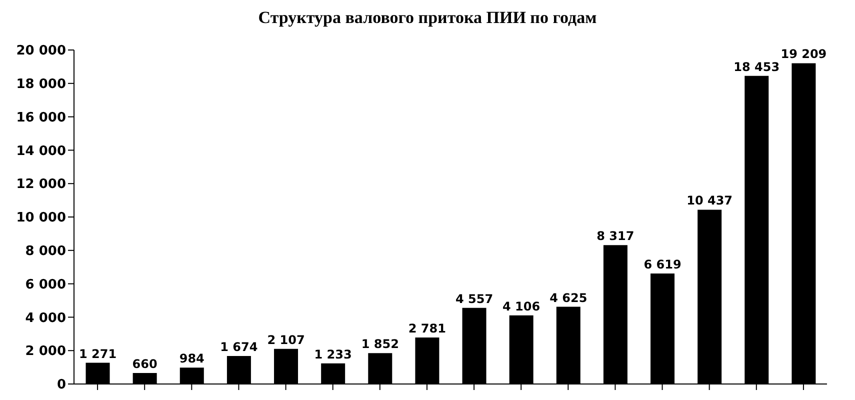 This screenshot has height=400, width=855. Describe the element at coordinates (569, 297) in the screenshot. I see `data-label: 4 625` at that location.